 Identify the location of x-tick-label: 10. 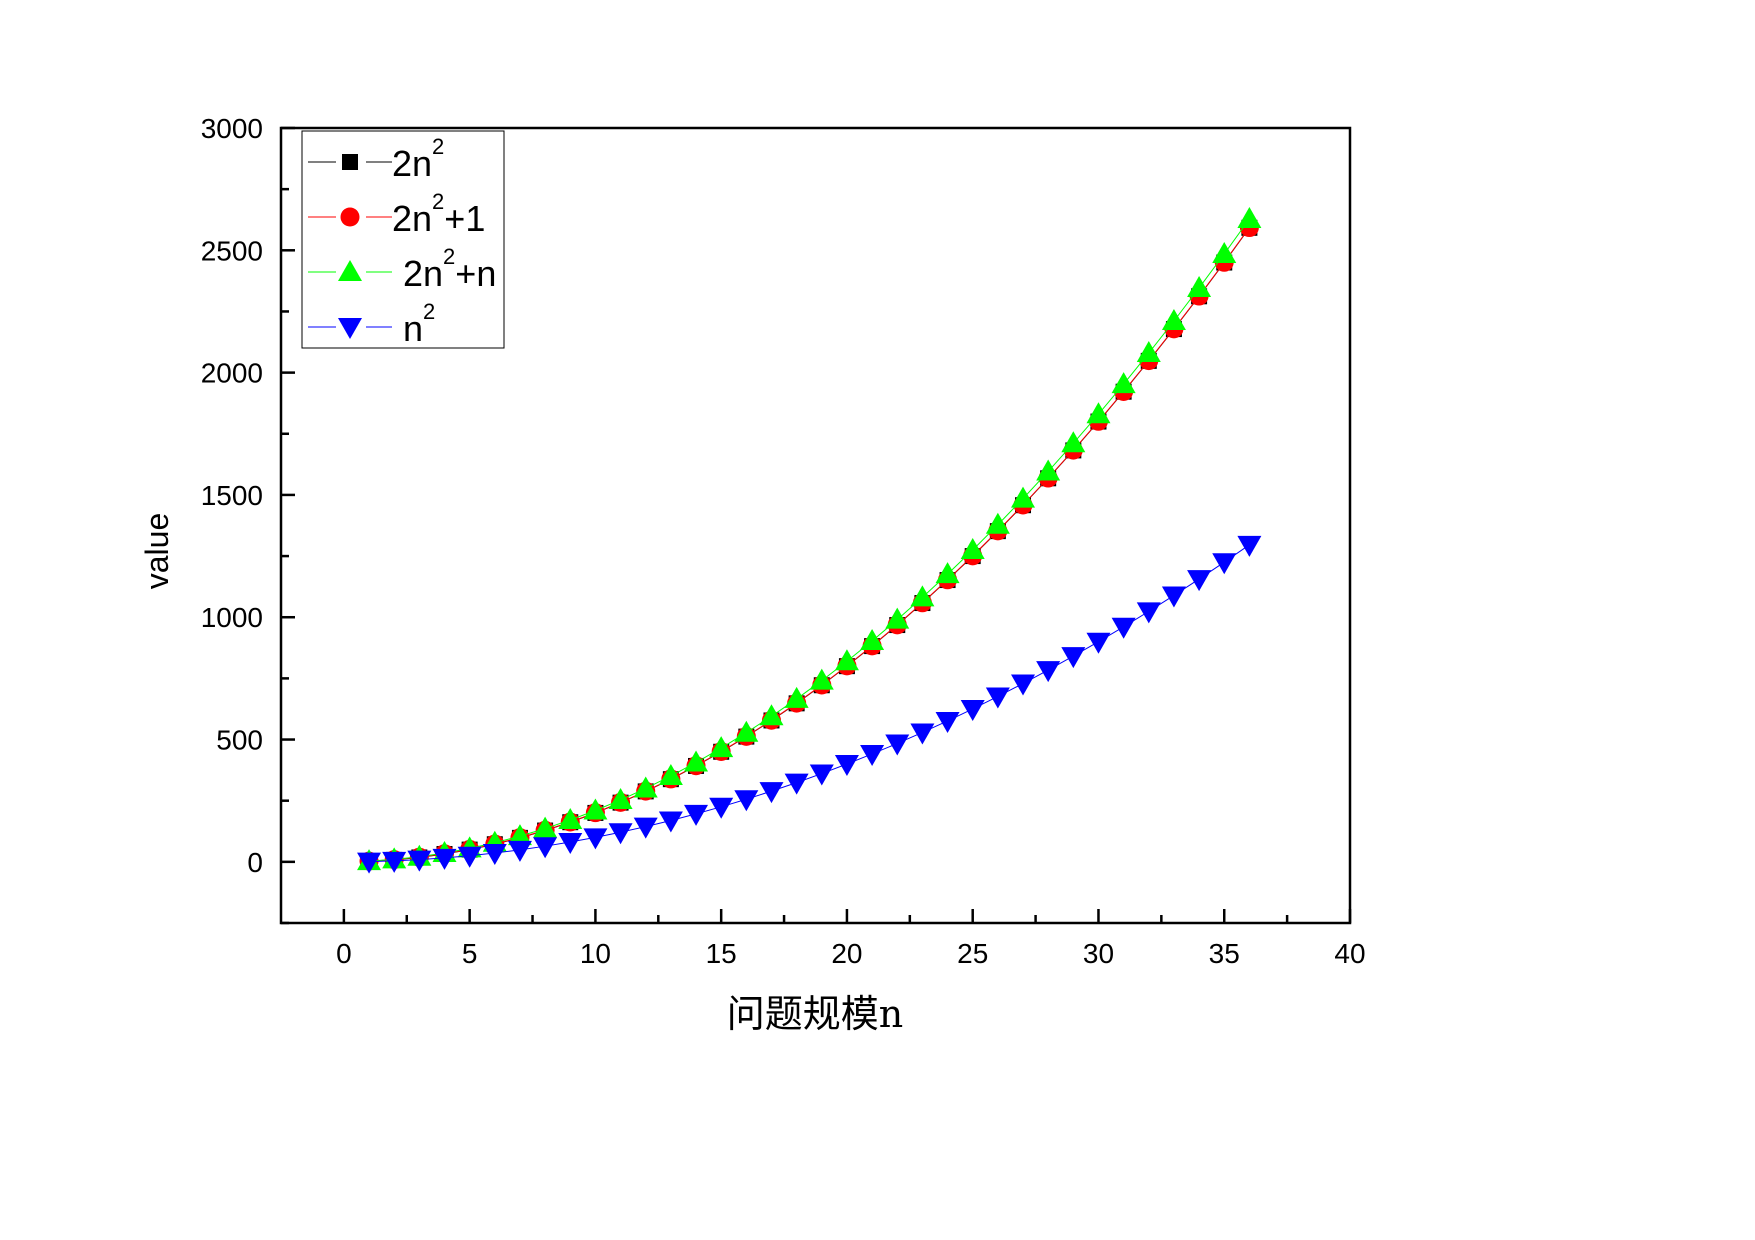
(595, 953).